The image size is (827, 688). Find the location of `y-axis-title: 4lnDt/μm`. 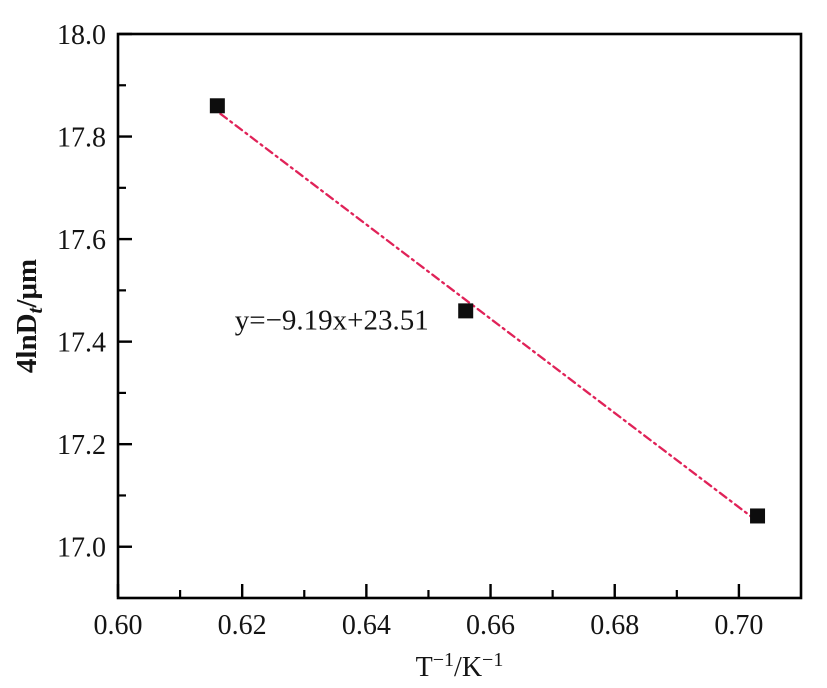

y-axis-title: 4lnDt/μm is located at coordinates (29, 316).